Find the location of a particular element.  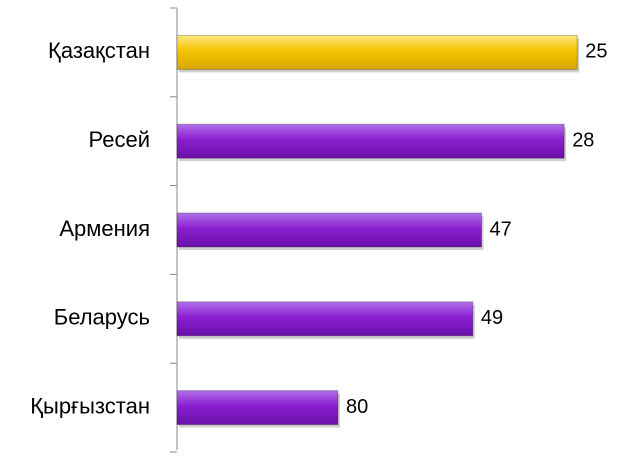

category-label: Қазақстан is located at coordinates (99, 50).